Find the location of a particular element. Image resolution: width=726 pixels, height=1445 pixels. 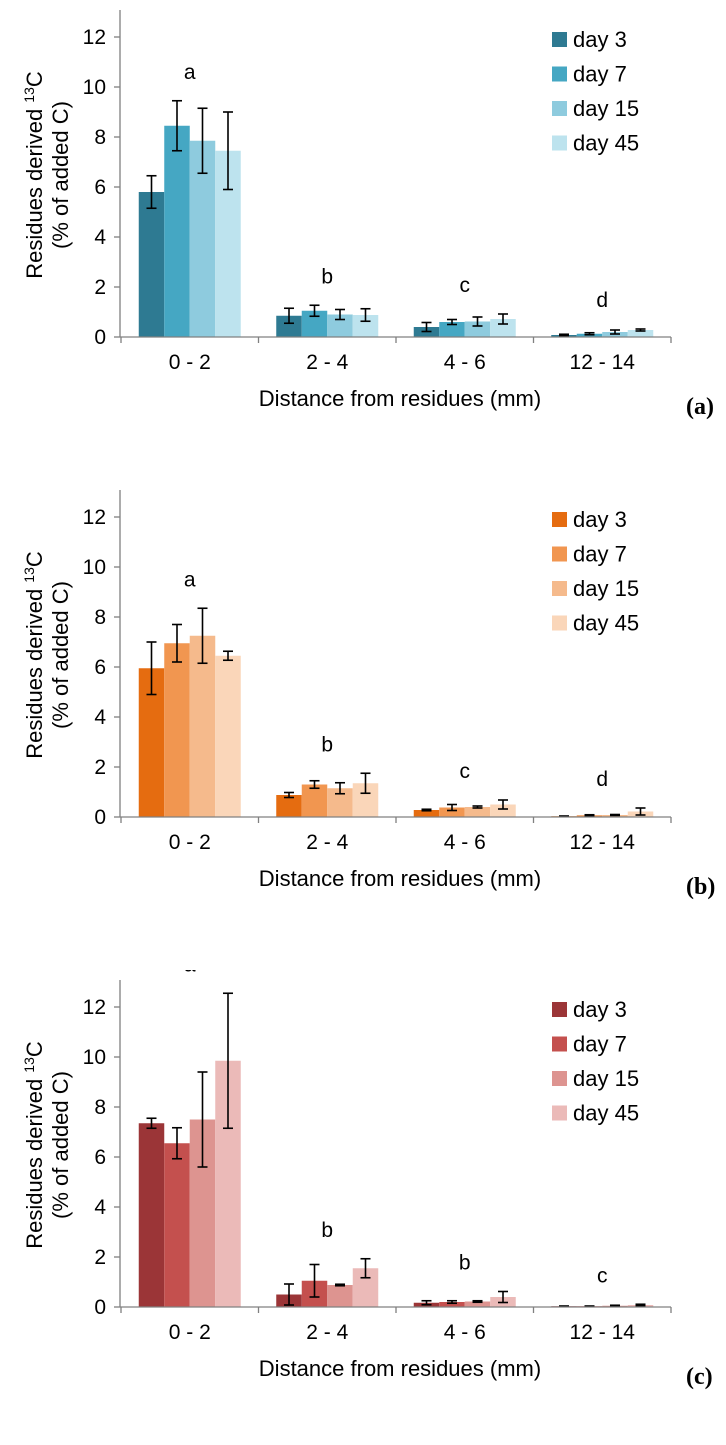

error-bar-c-series4-cat3 is located at coordinates (503, 1297).